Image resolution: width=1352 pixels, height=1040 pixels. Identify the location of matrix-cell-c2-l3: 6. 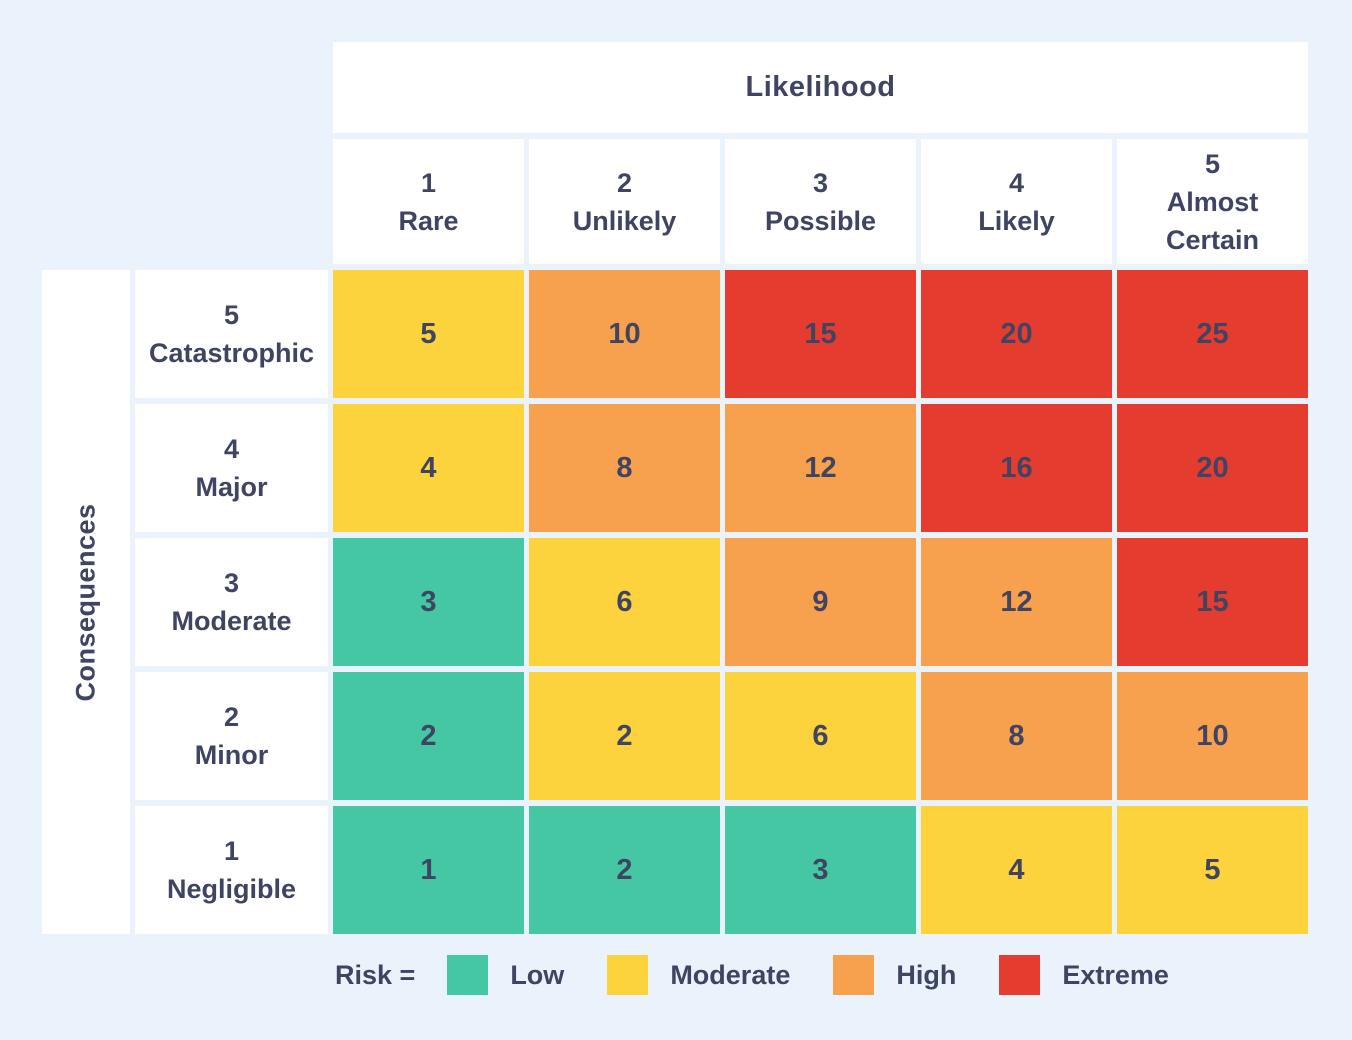
(820, 736).